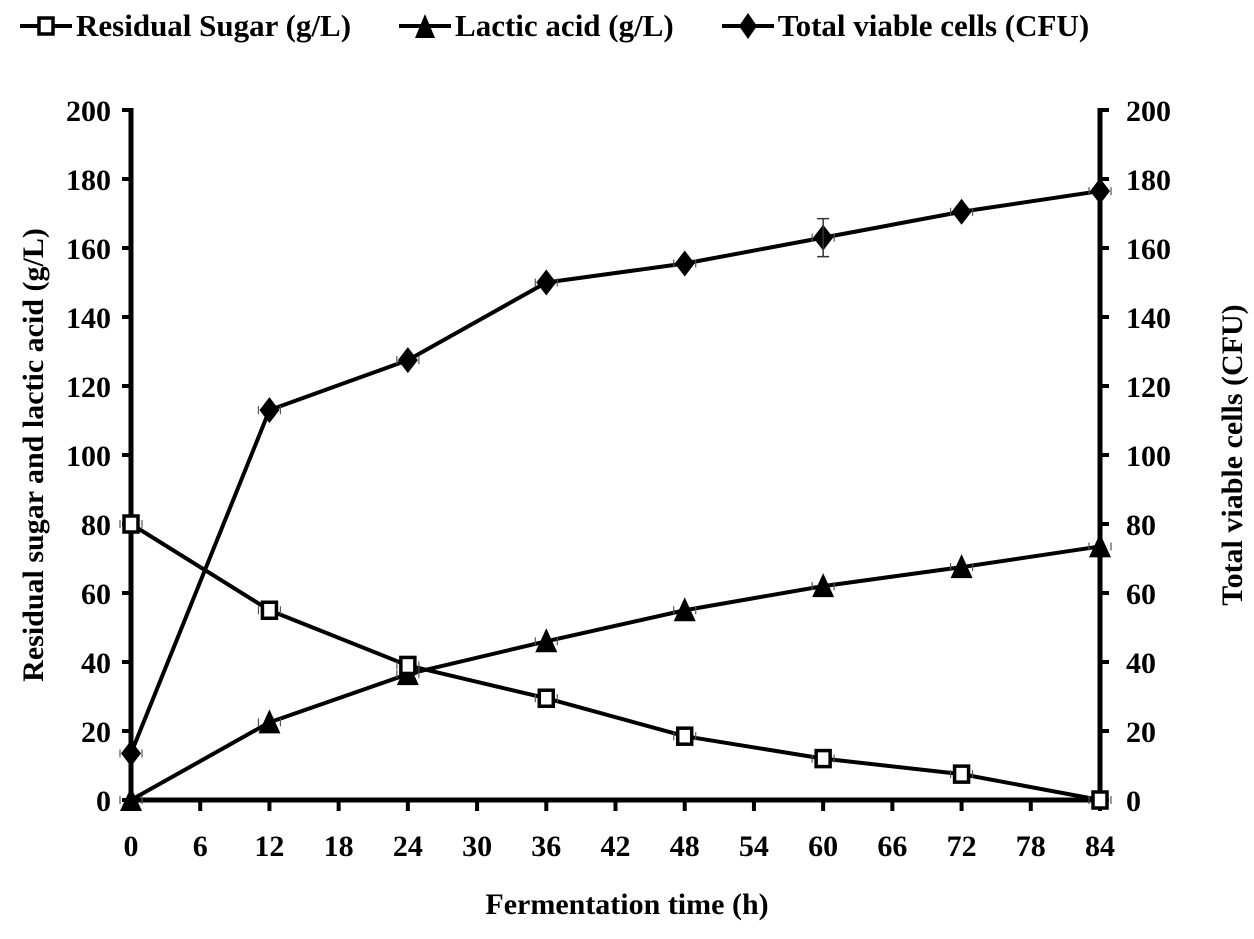 The image size is (1254, 939). I want to click on legend-item-total-viable-cells: Total viable cells (CFU), so click(904, 26).